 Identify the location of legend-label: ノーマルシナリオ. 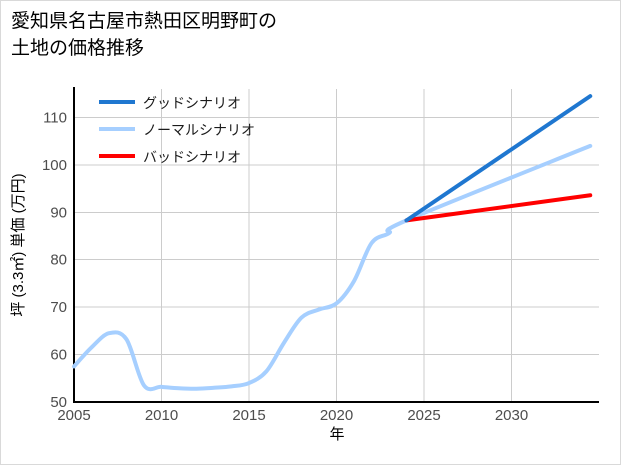
(199, 130).